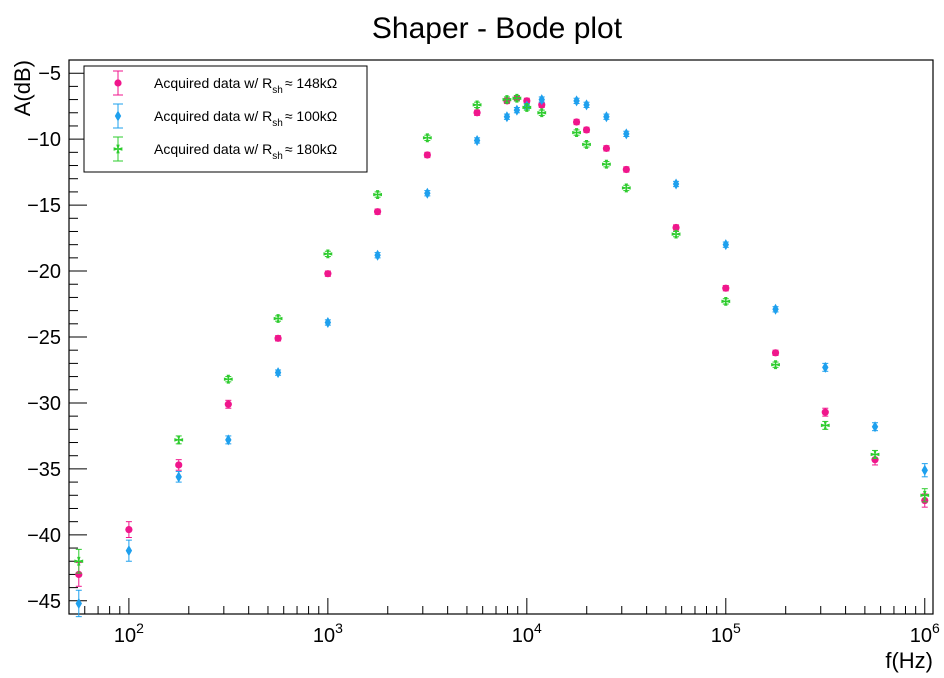 Image resolution: width=944 pixels, height=678 pixels. Describe the element at coordinates (44, 470) in the screenshot. I see `y-tick-label: −35` at that location.